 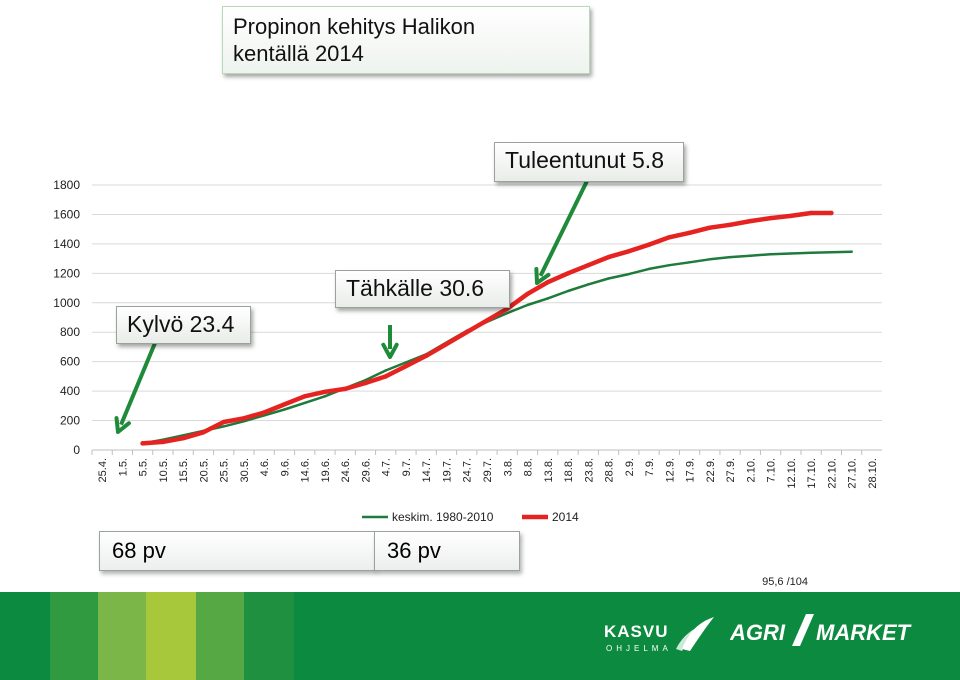 What do you see at coordinates (225, 470) in the screenshot?
I see `x-tick-label: 25.5.` at bounding box center [225, 470].